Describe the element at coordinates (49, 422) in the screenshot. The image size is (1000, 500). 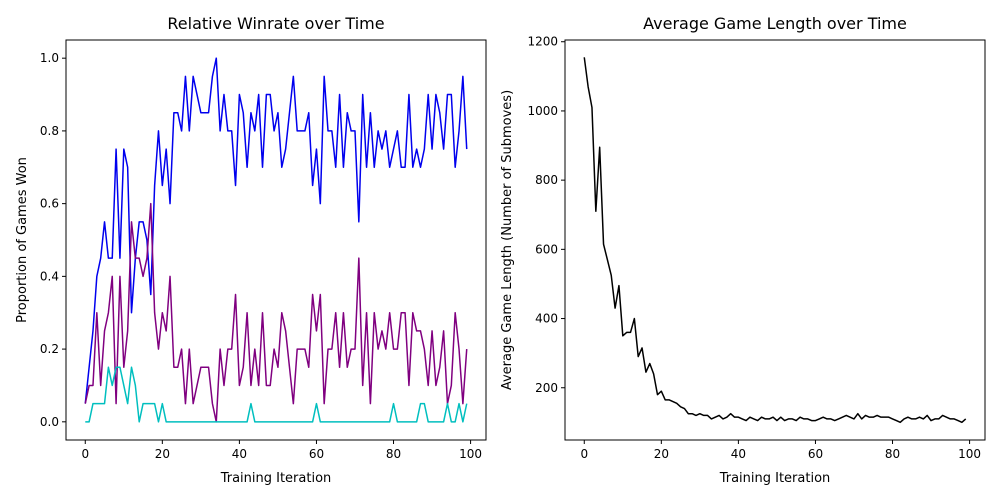
I see `winrate-y-tick-label: 0.0` at that location.